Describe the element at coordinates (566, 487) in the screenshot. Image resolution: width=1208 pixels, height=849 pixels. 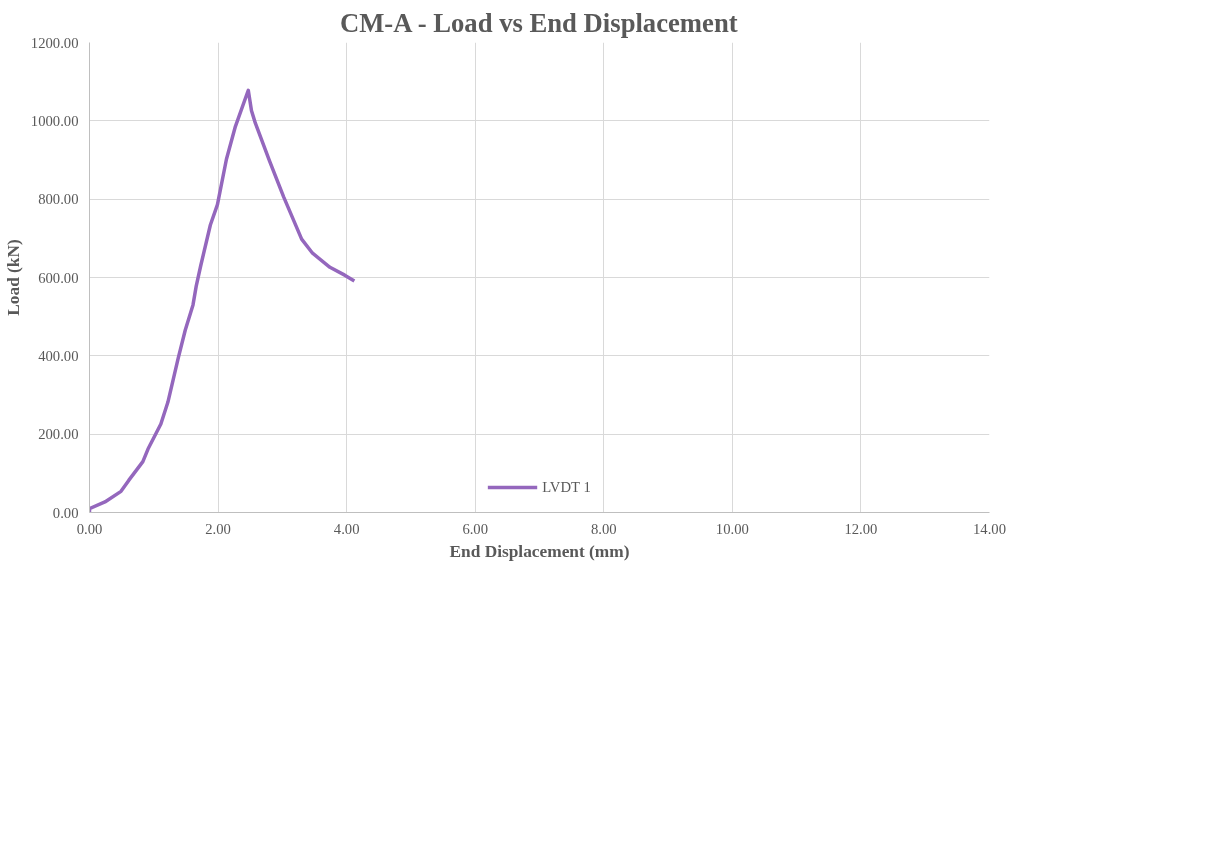
I see `legend-label: LVDT 1` at that location.